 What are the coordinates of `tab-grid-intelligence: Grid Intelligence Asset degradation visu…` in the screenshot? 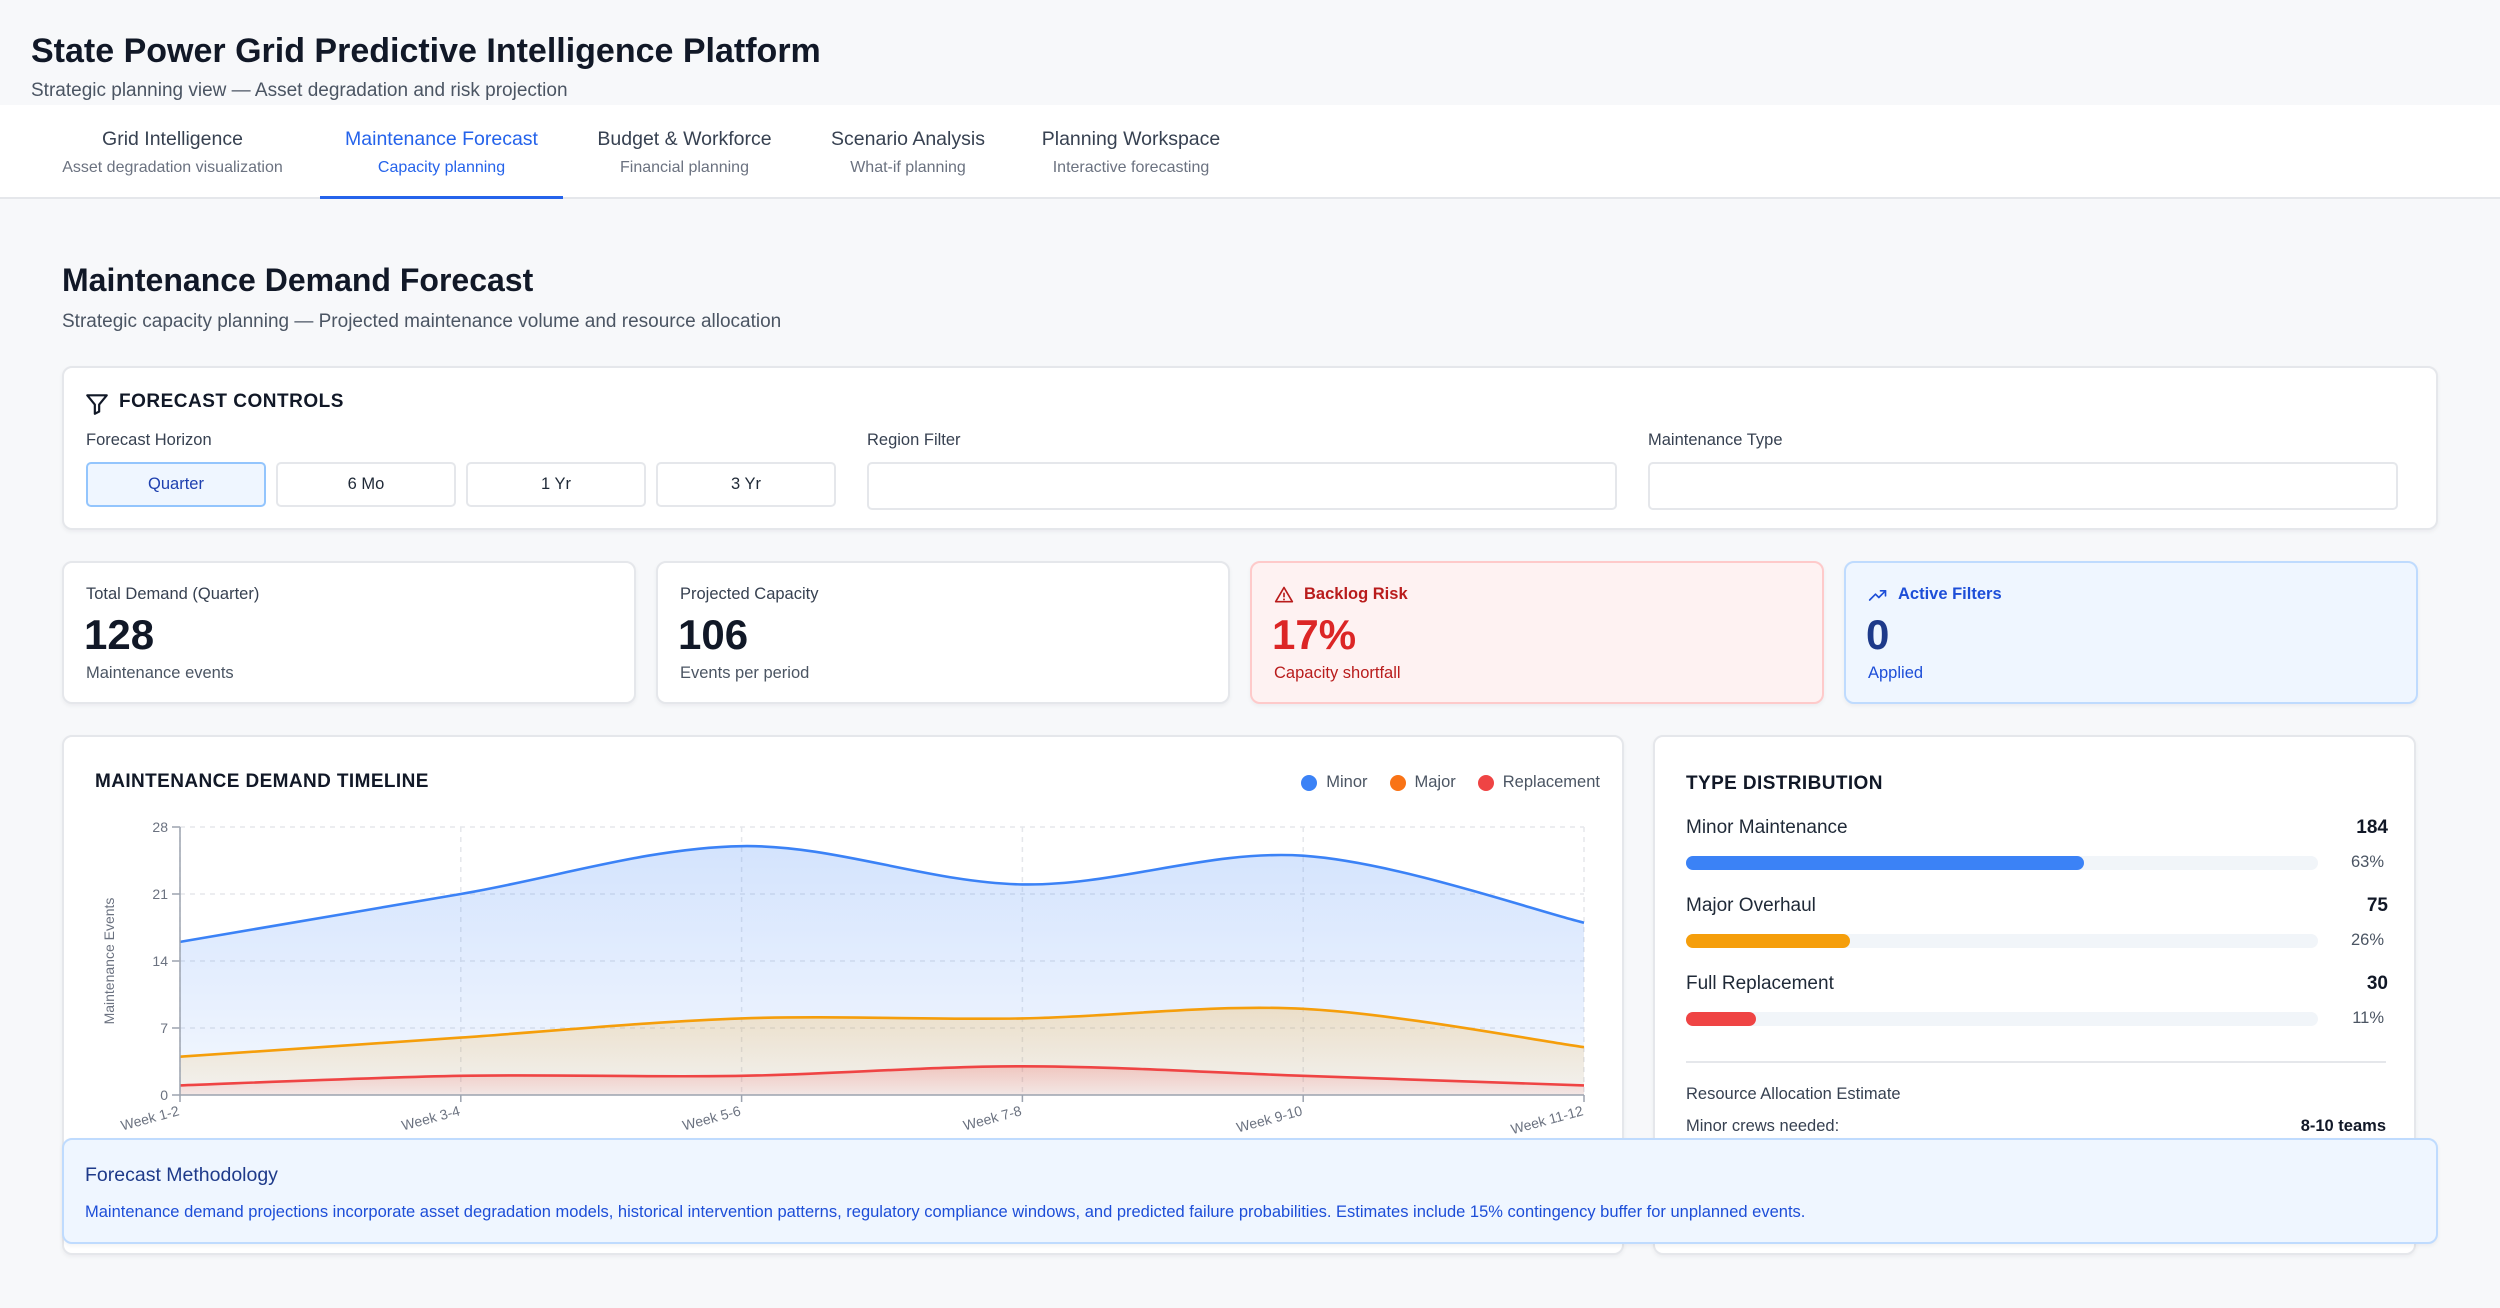 It's located at (172, 152).